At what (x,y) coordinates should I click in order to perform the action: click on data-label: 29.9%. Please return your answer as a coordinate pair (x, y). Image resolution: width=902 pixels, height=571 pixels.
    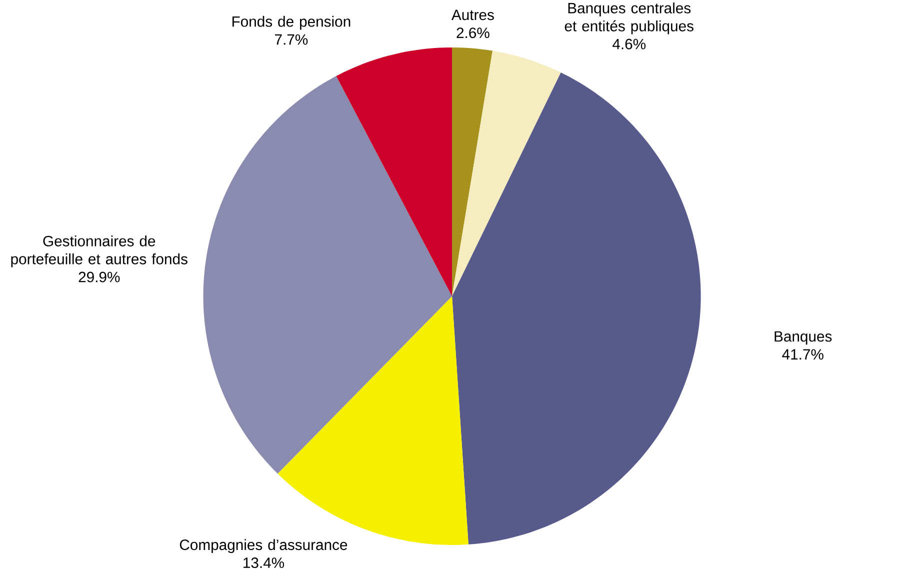
    Looking at the image, I should click on (99, 277).